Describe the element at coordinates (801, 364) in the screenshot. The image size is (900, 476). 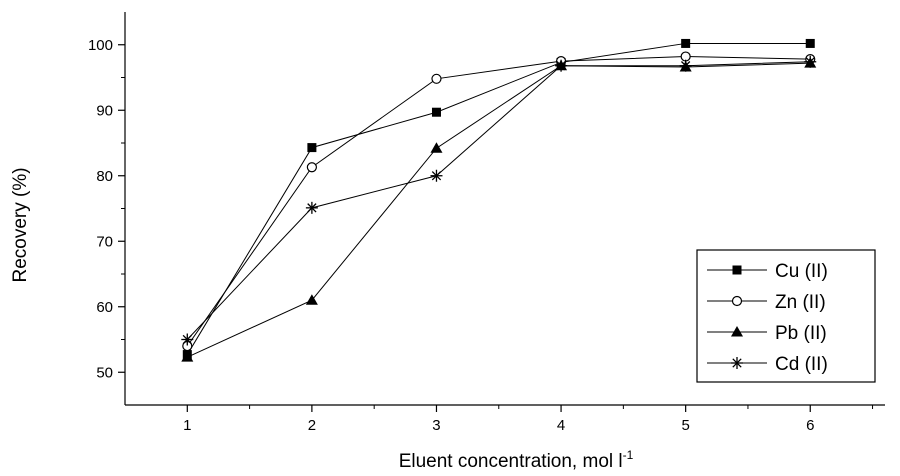
I see `legend-label: Cd (II)` at that location.